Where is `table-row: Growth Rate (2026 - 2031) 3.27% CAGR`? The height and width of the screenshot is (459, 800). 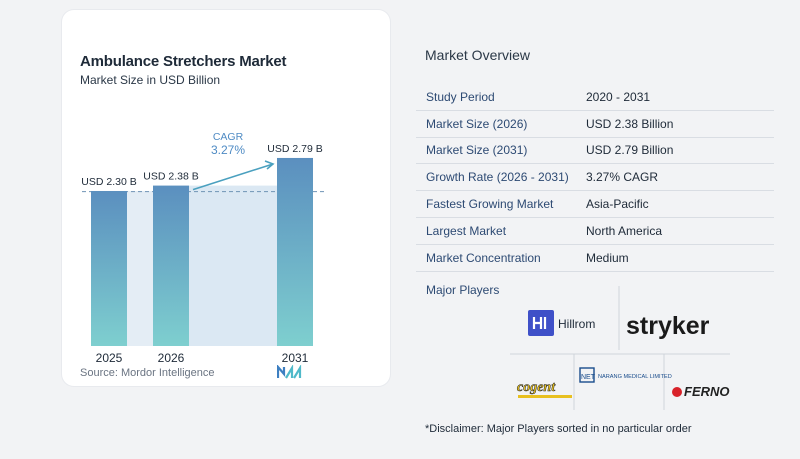
table-row: Growth Rate (2026 - 2031) 3.27% CAGR is located at coordinates (595, 178).